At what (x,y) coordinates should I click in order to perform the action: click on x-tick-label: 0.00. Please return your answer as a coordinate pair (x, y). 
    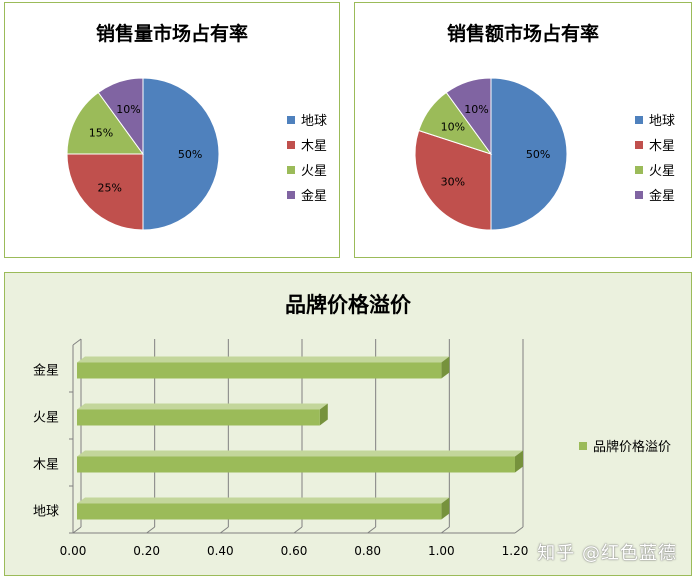
    Looking at the image, I should click on (73, 551).